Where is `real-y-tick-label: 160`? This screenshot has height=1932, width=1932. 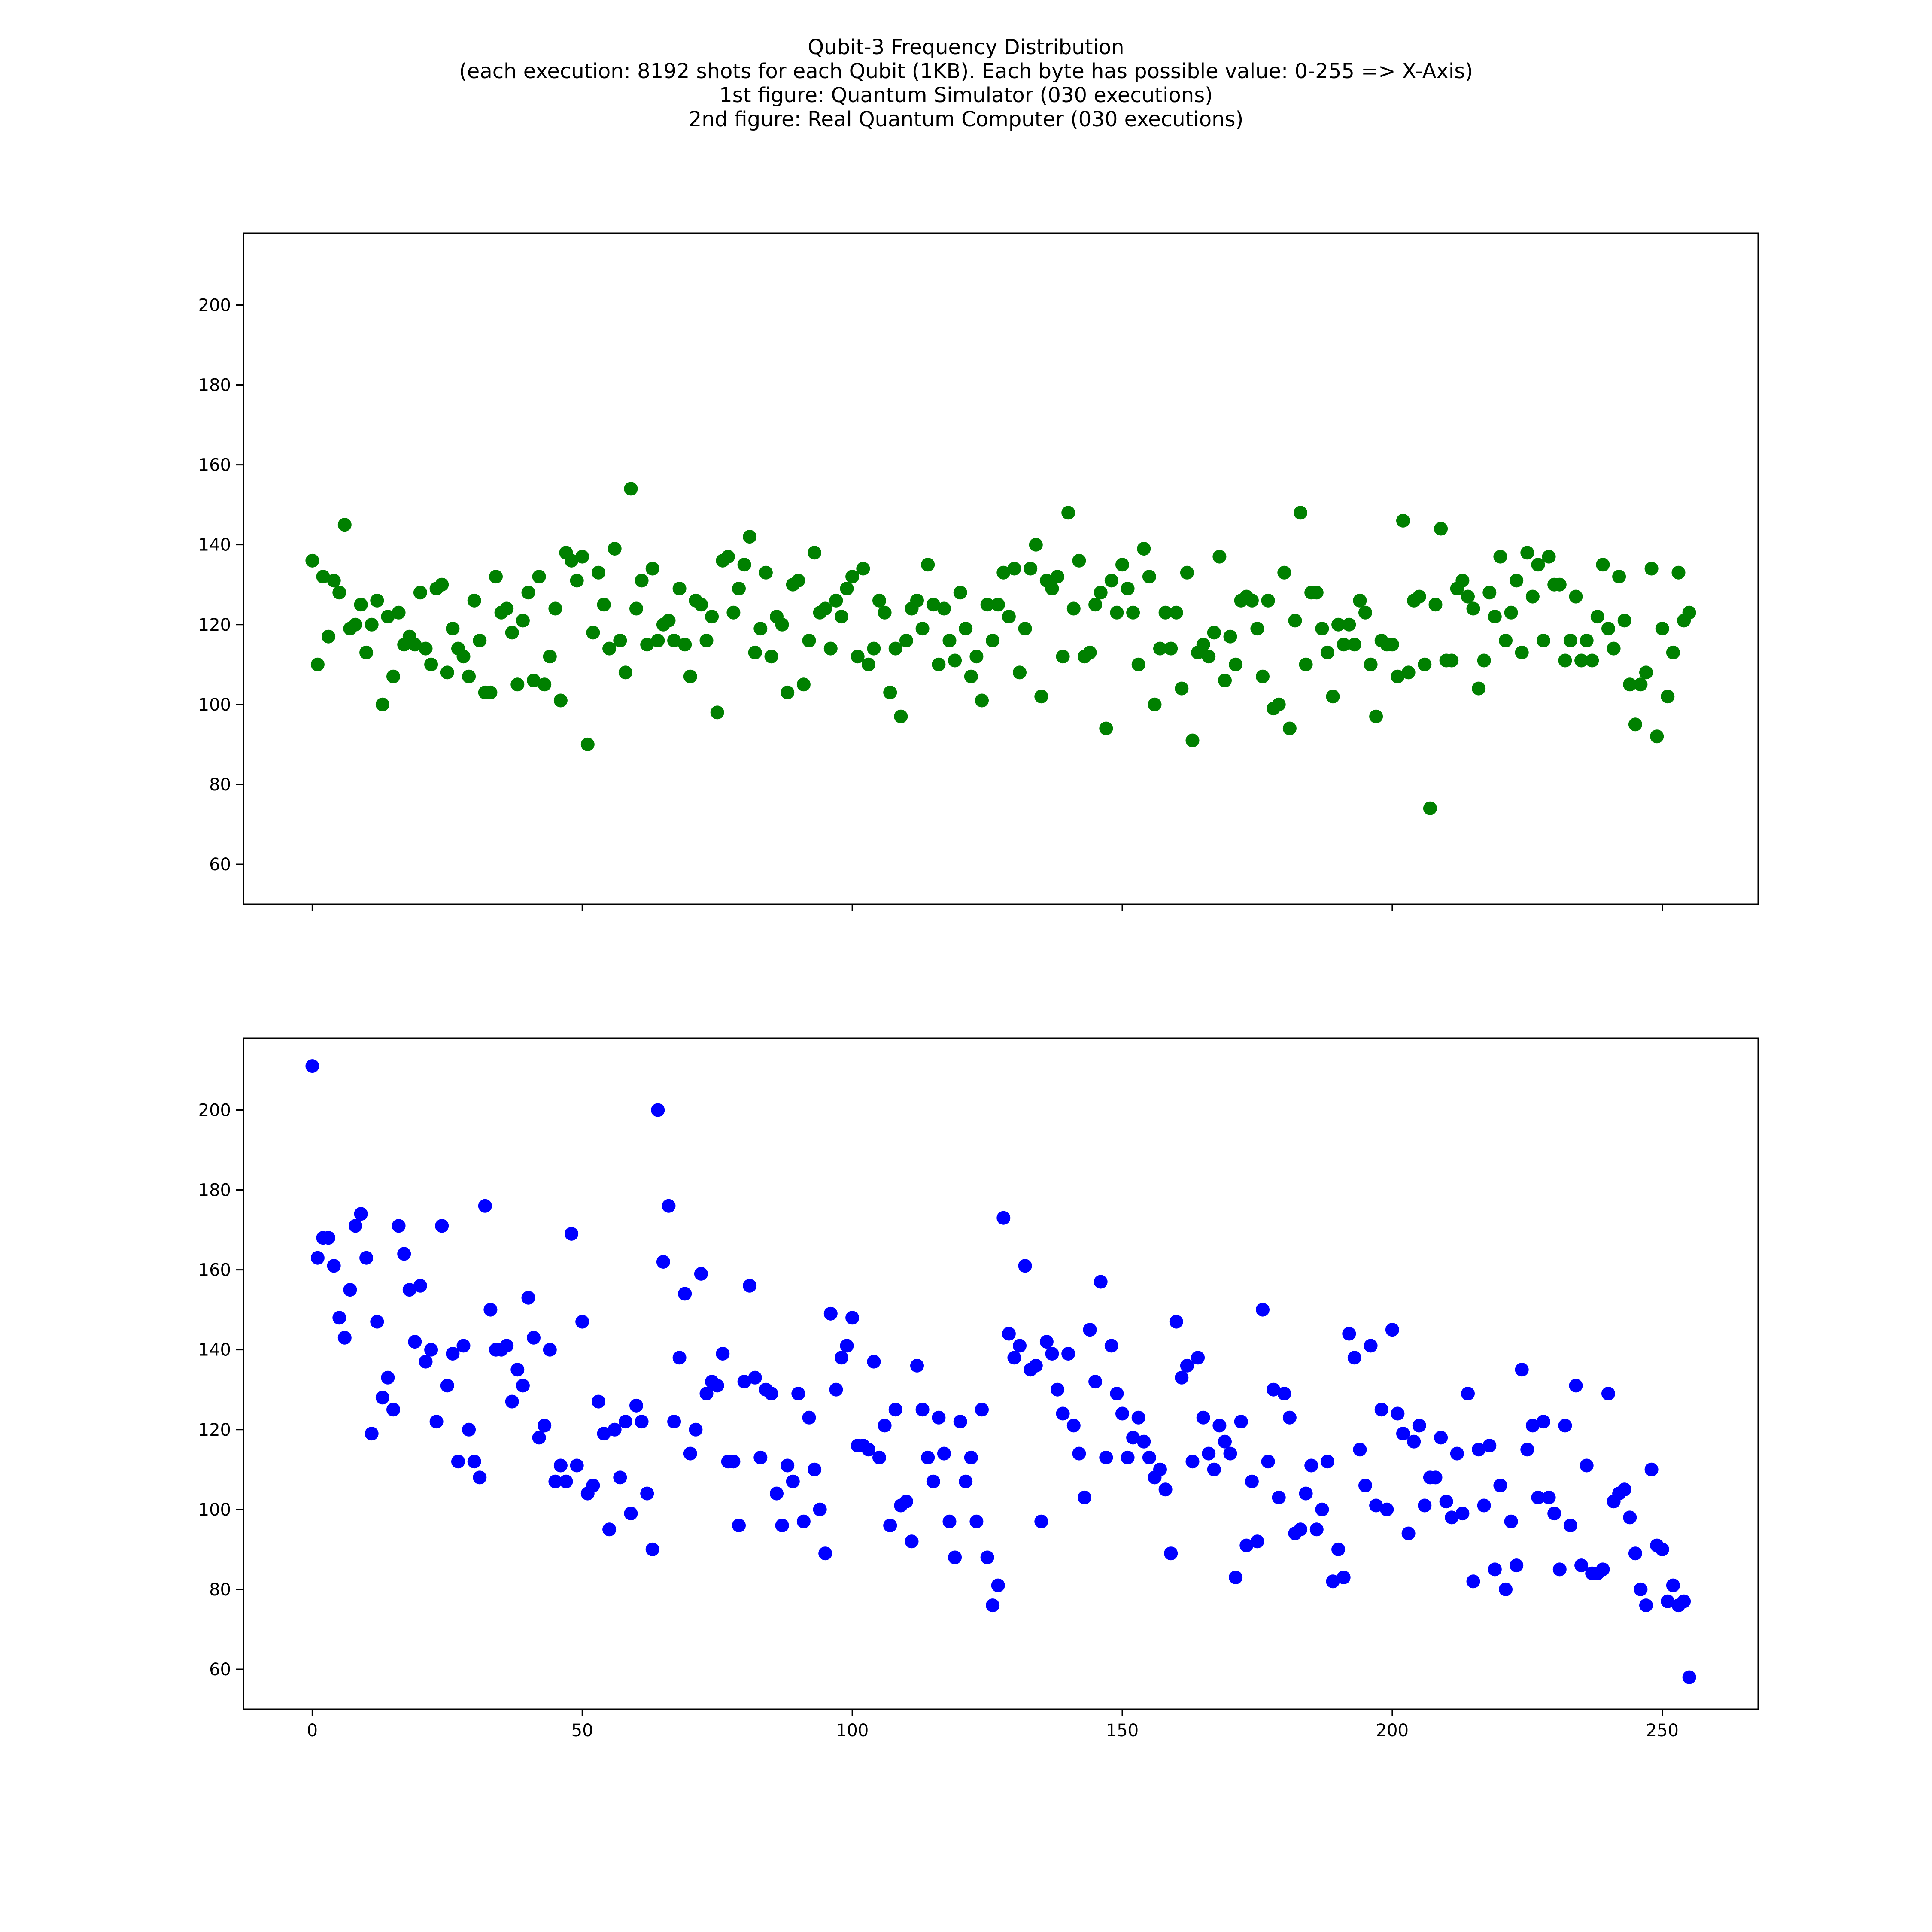 real-y-tick-label: 160 is located at coordinates (214, 1270).